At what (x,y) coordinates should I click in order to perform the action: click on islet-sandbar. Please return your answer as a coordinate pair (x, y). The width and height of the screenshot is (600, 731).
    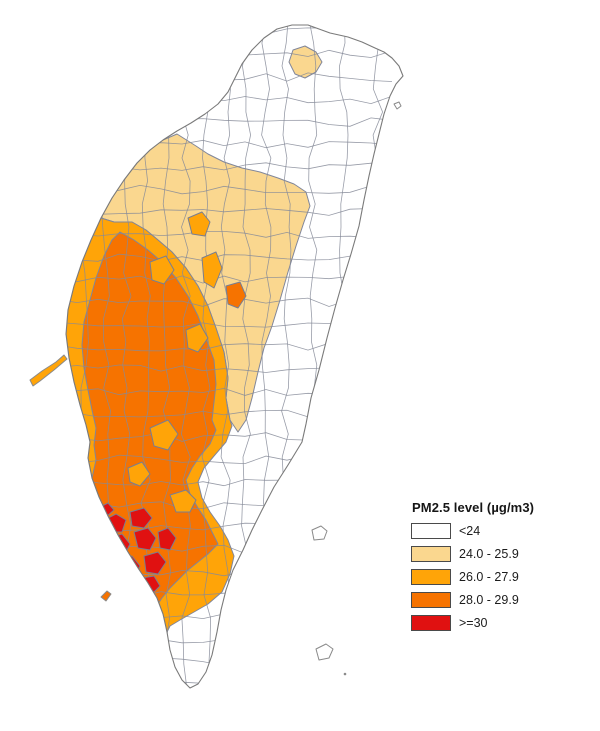
    Looking at the image, I should click on (48, 370).